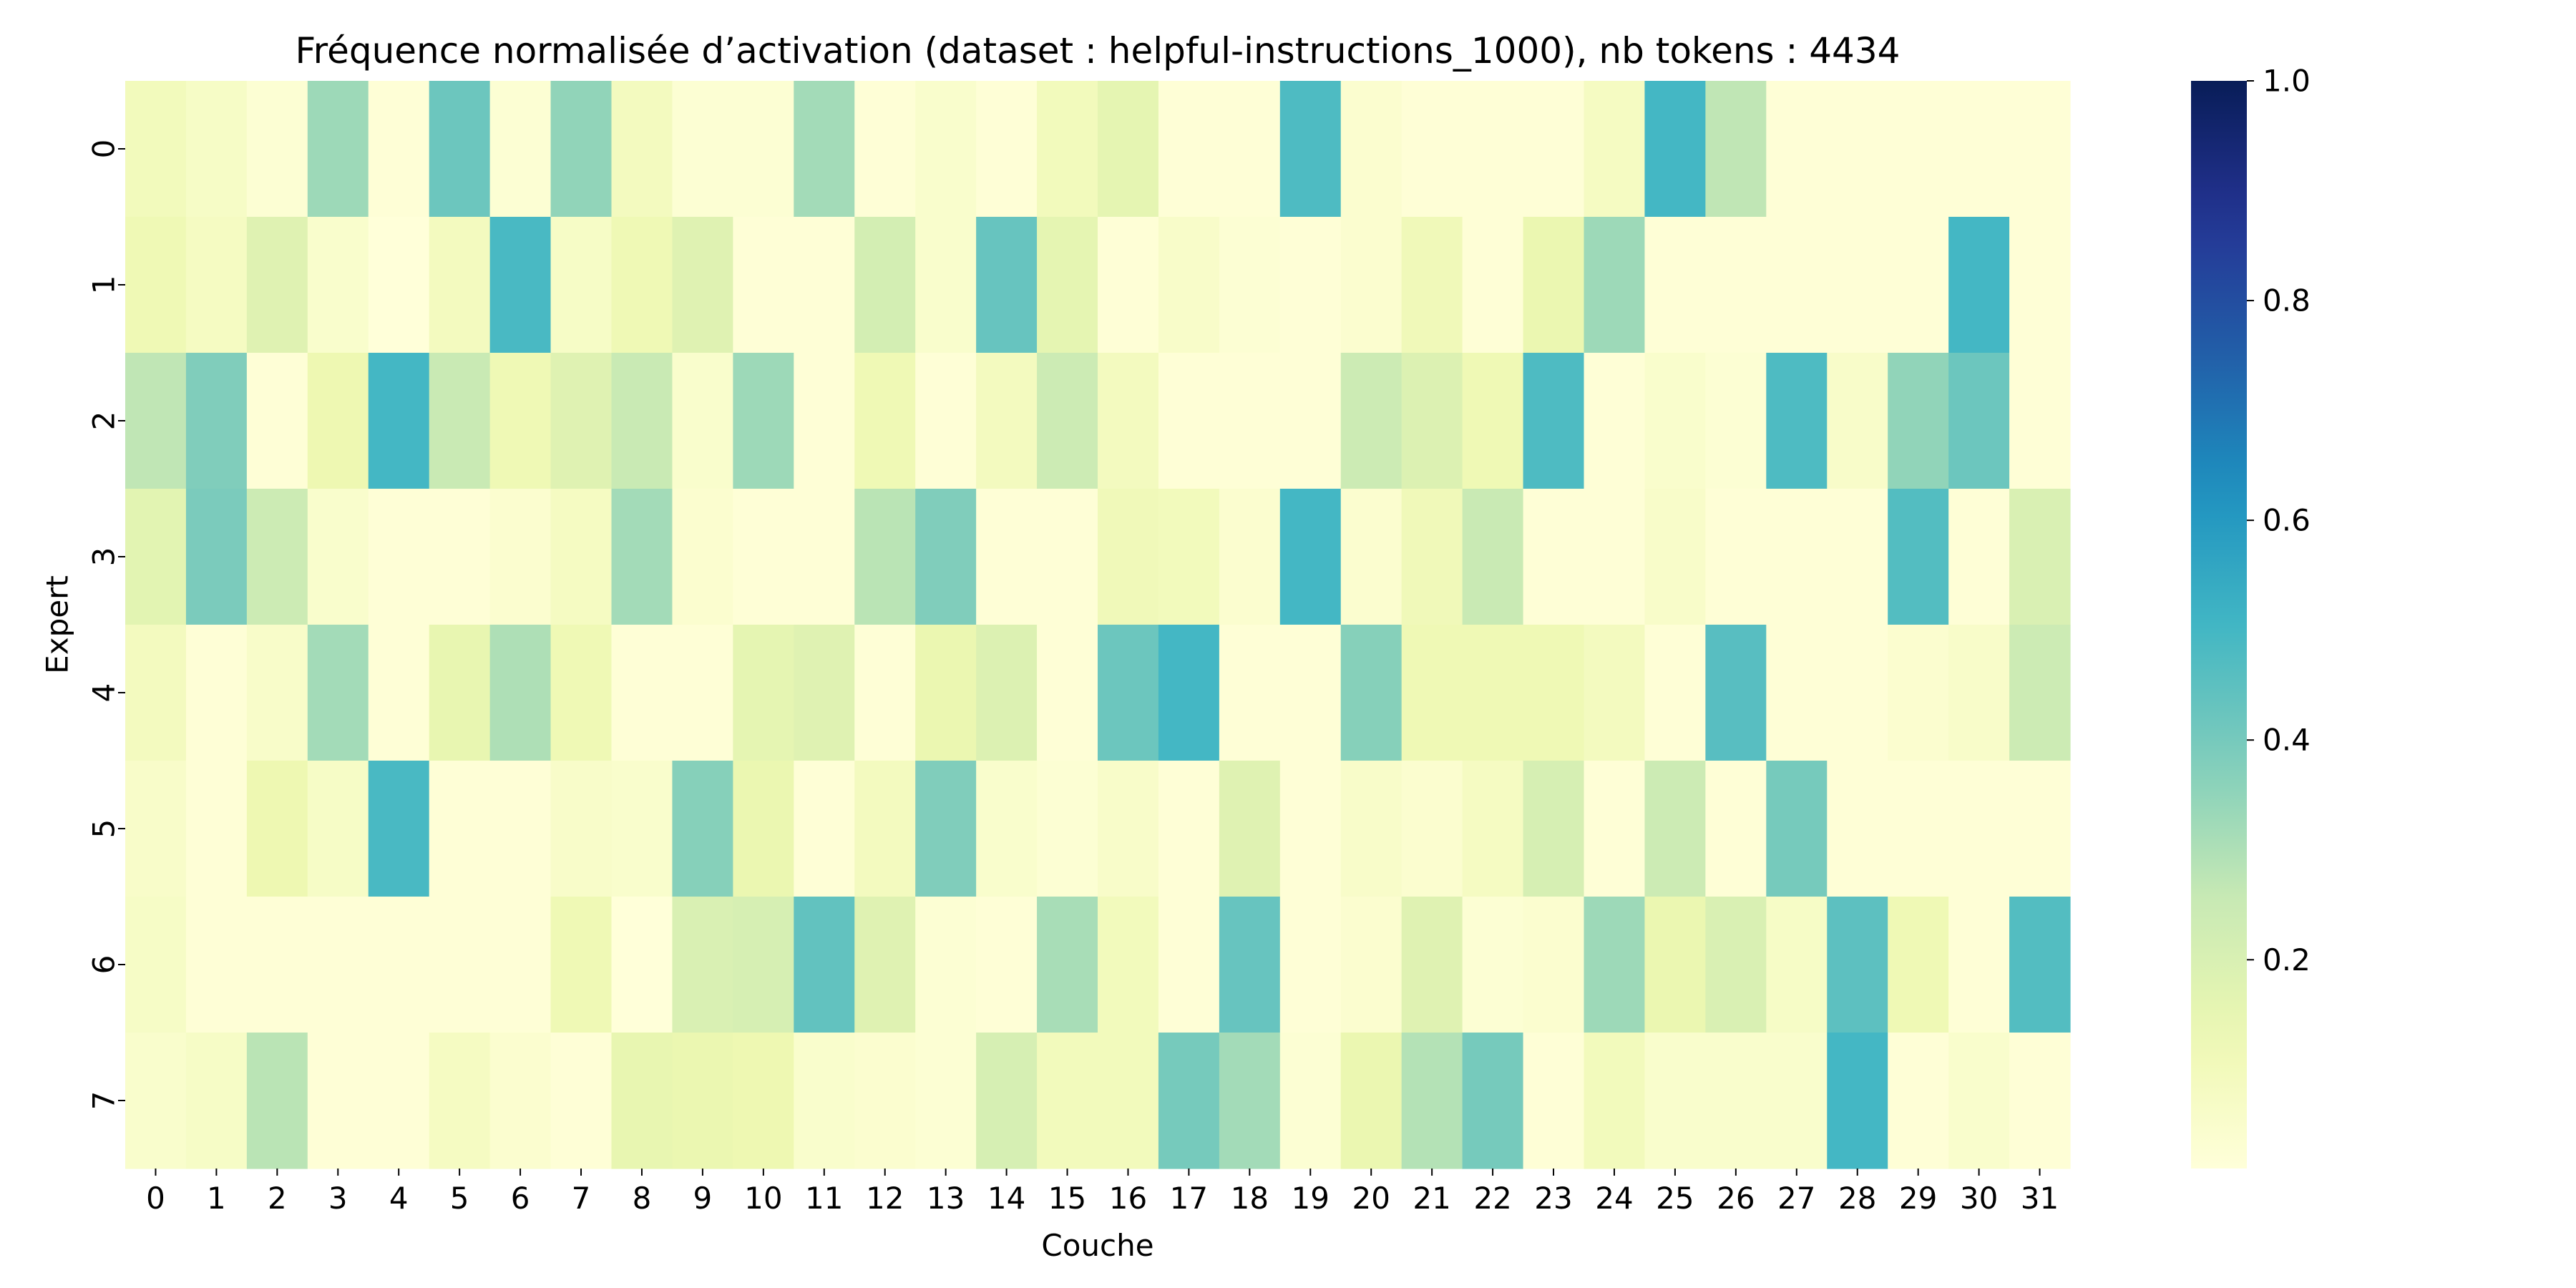 This screenshot has height=1288, width=2576. Describe the element at coordinates (2287, 300) in the screenshot. I see `colorbar-tick-label: 0.8` at that location.